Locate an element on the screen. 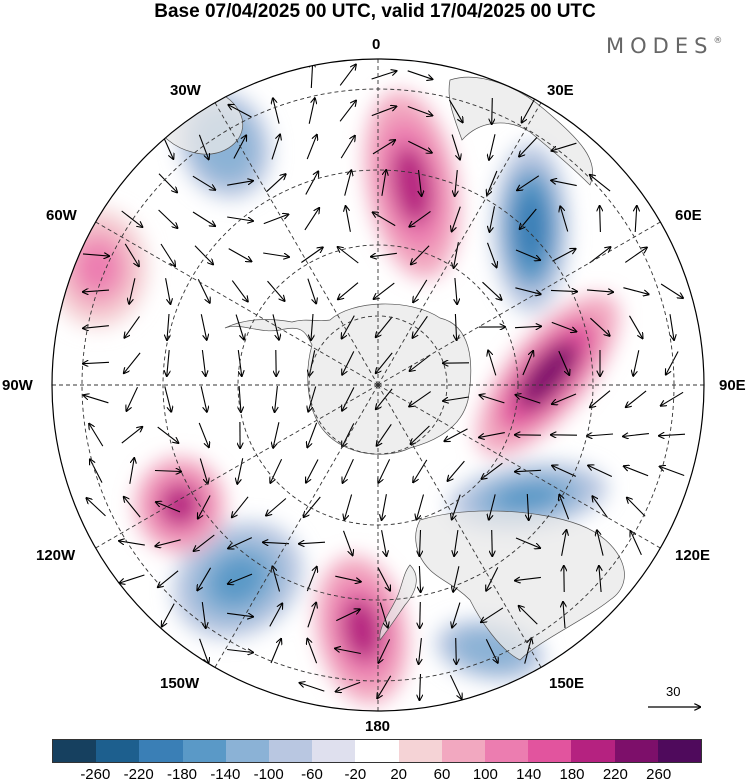  colorbar-tick-label: -220 is located at coordinates (138, 774).